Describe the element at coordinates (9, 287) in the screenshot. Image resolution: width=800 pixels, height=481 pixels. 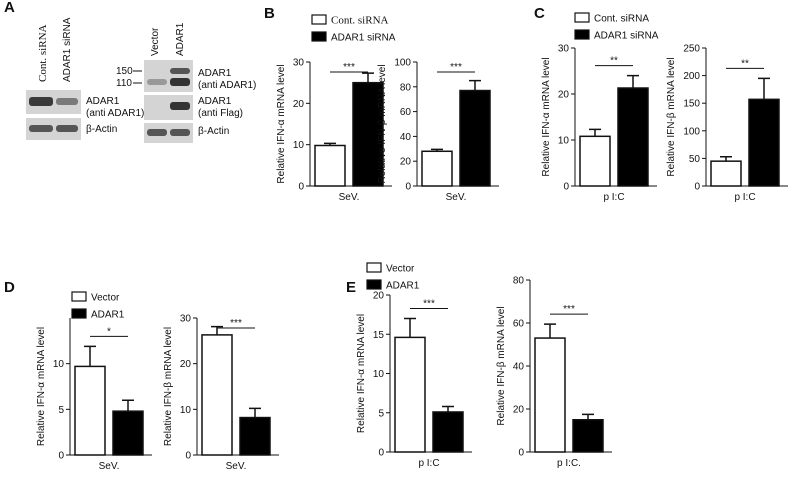
I see `panel-label: D` at that location.